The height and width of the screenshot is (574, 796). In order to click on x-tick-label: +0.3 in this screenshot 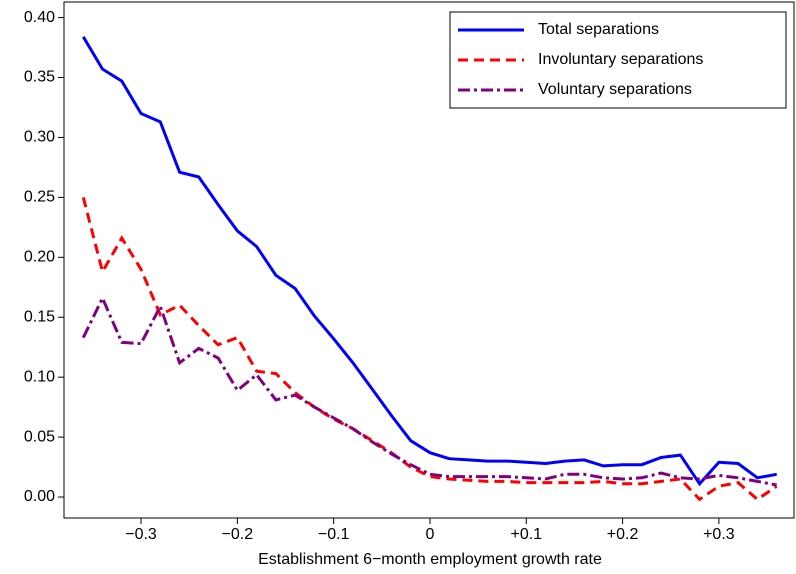, I will do `click(719, 534)`.